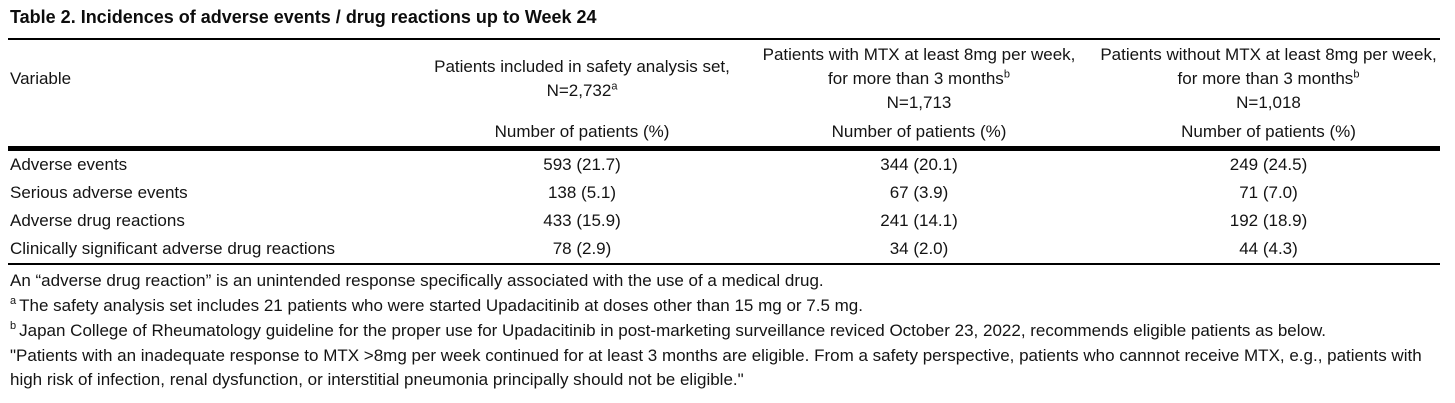  What do you see at coordinates (41, 78) in the screenshot?
I see `header-variable: Variable` at bounding box center [41, 78].